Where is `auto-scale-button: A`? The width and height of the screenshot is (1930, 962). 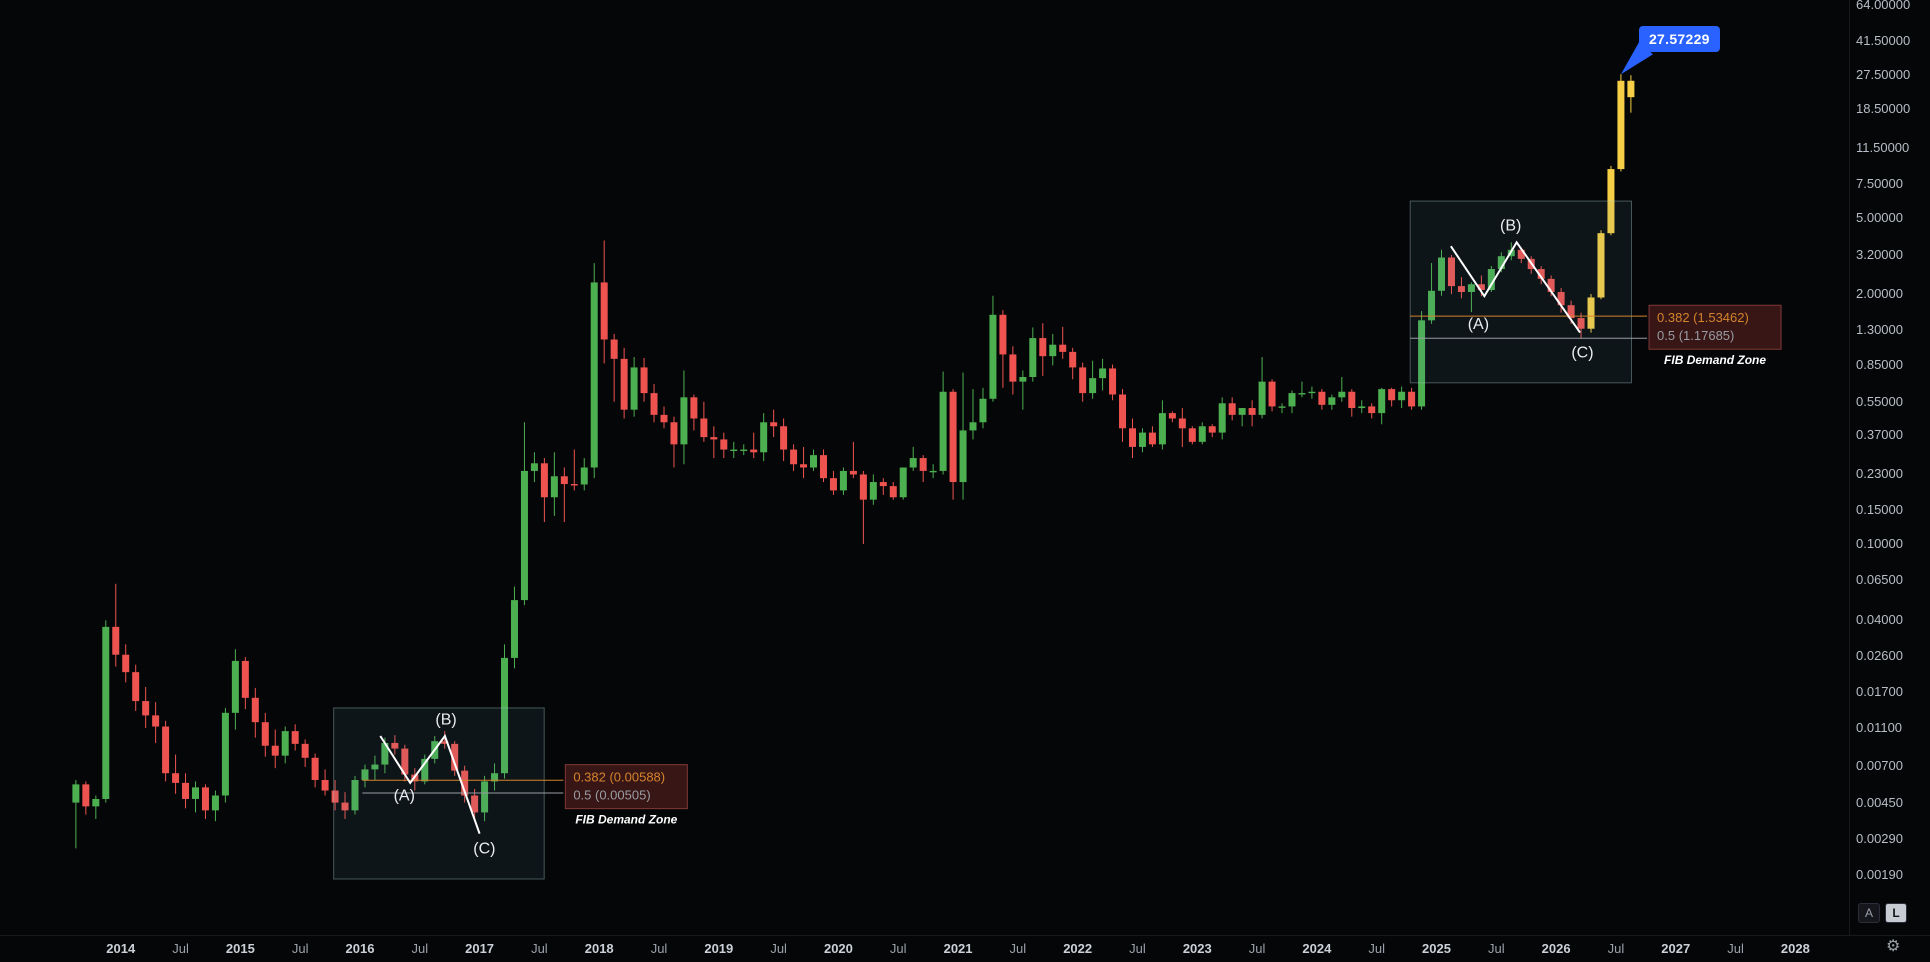 auto-scale-button: A is located at coordinates (1869, 913).